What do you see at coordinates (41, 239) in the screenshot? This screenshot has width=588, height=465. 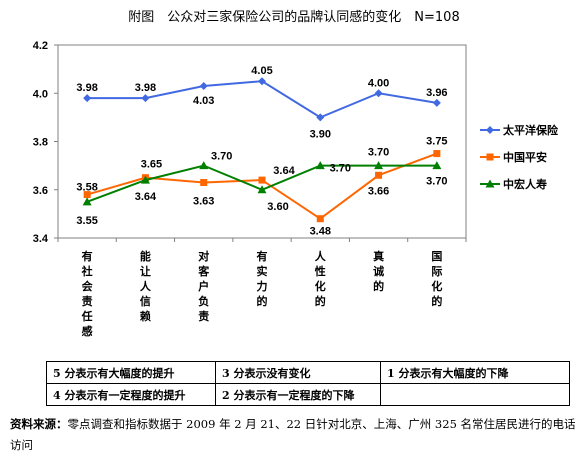 I see `y-tick-label: 3.4` at bounding box center [41, 239].